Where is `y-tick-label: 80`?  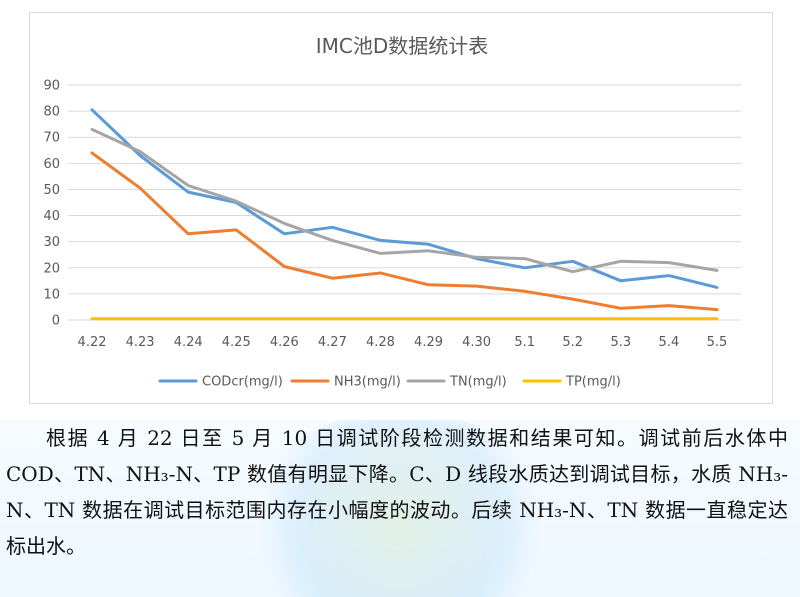 y-tick-label: 80 is located at coordinates (51, 112).